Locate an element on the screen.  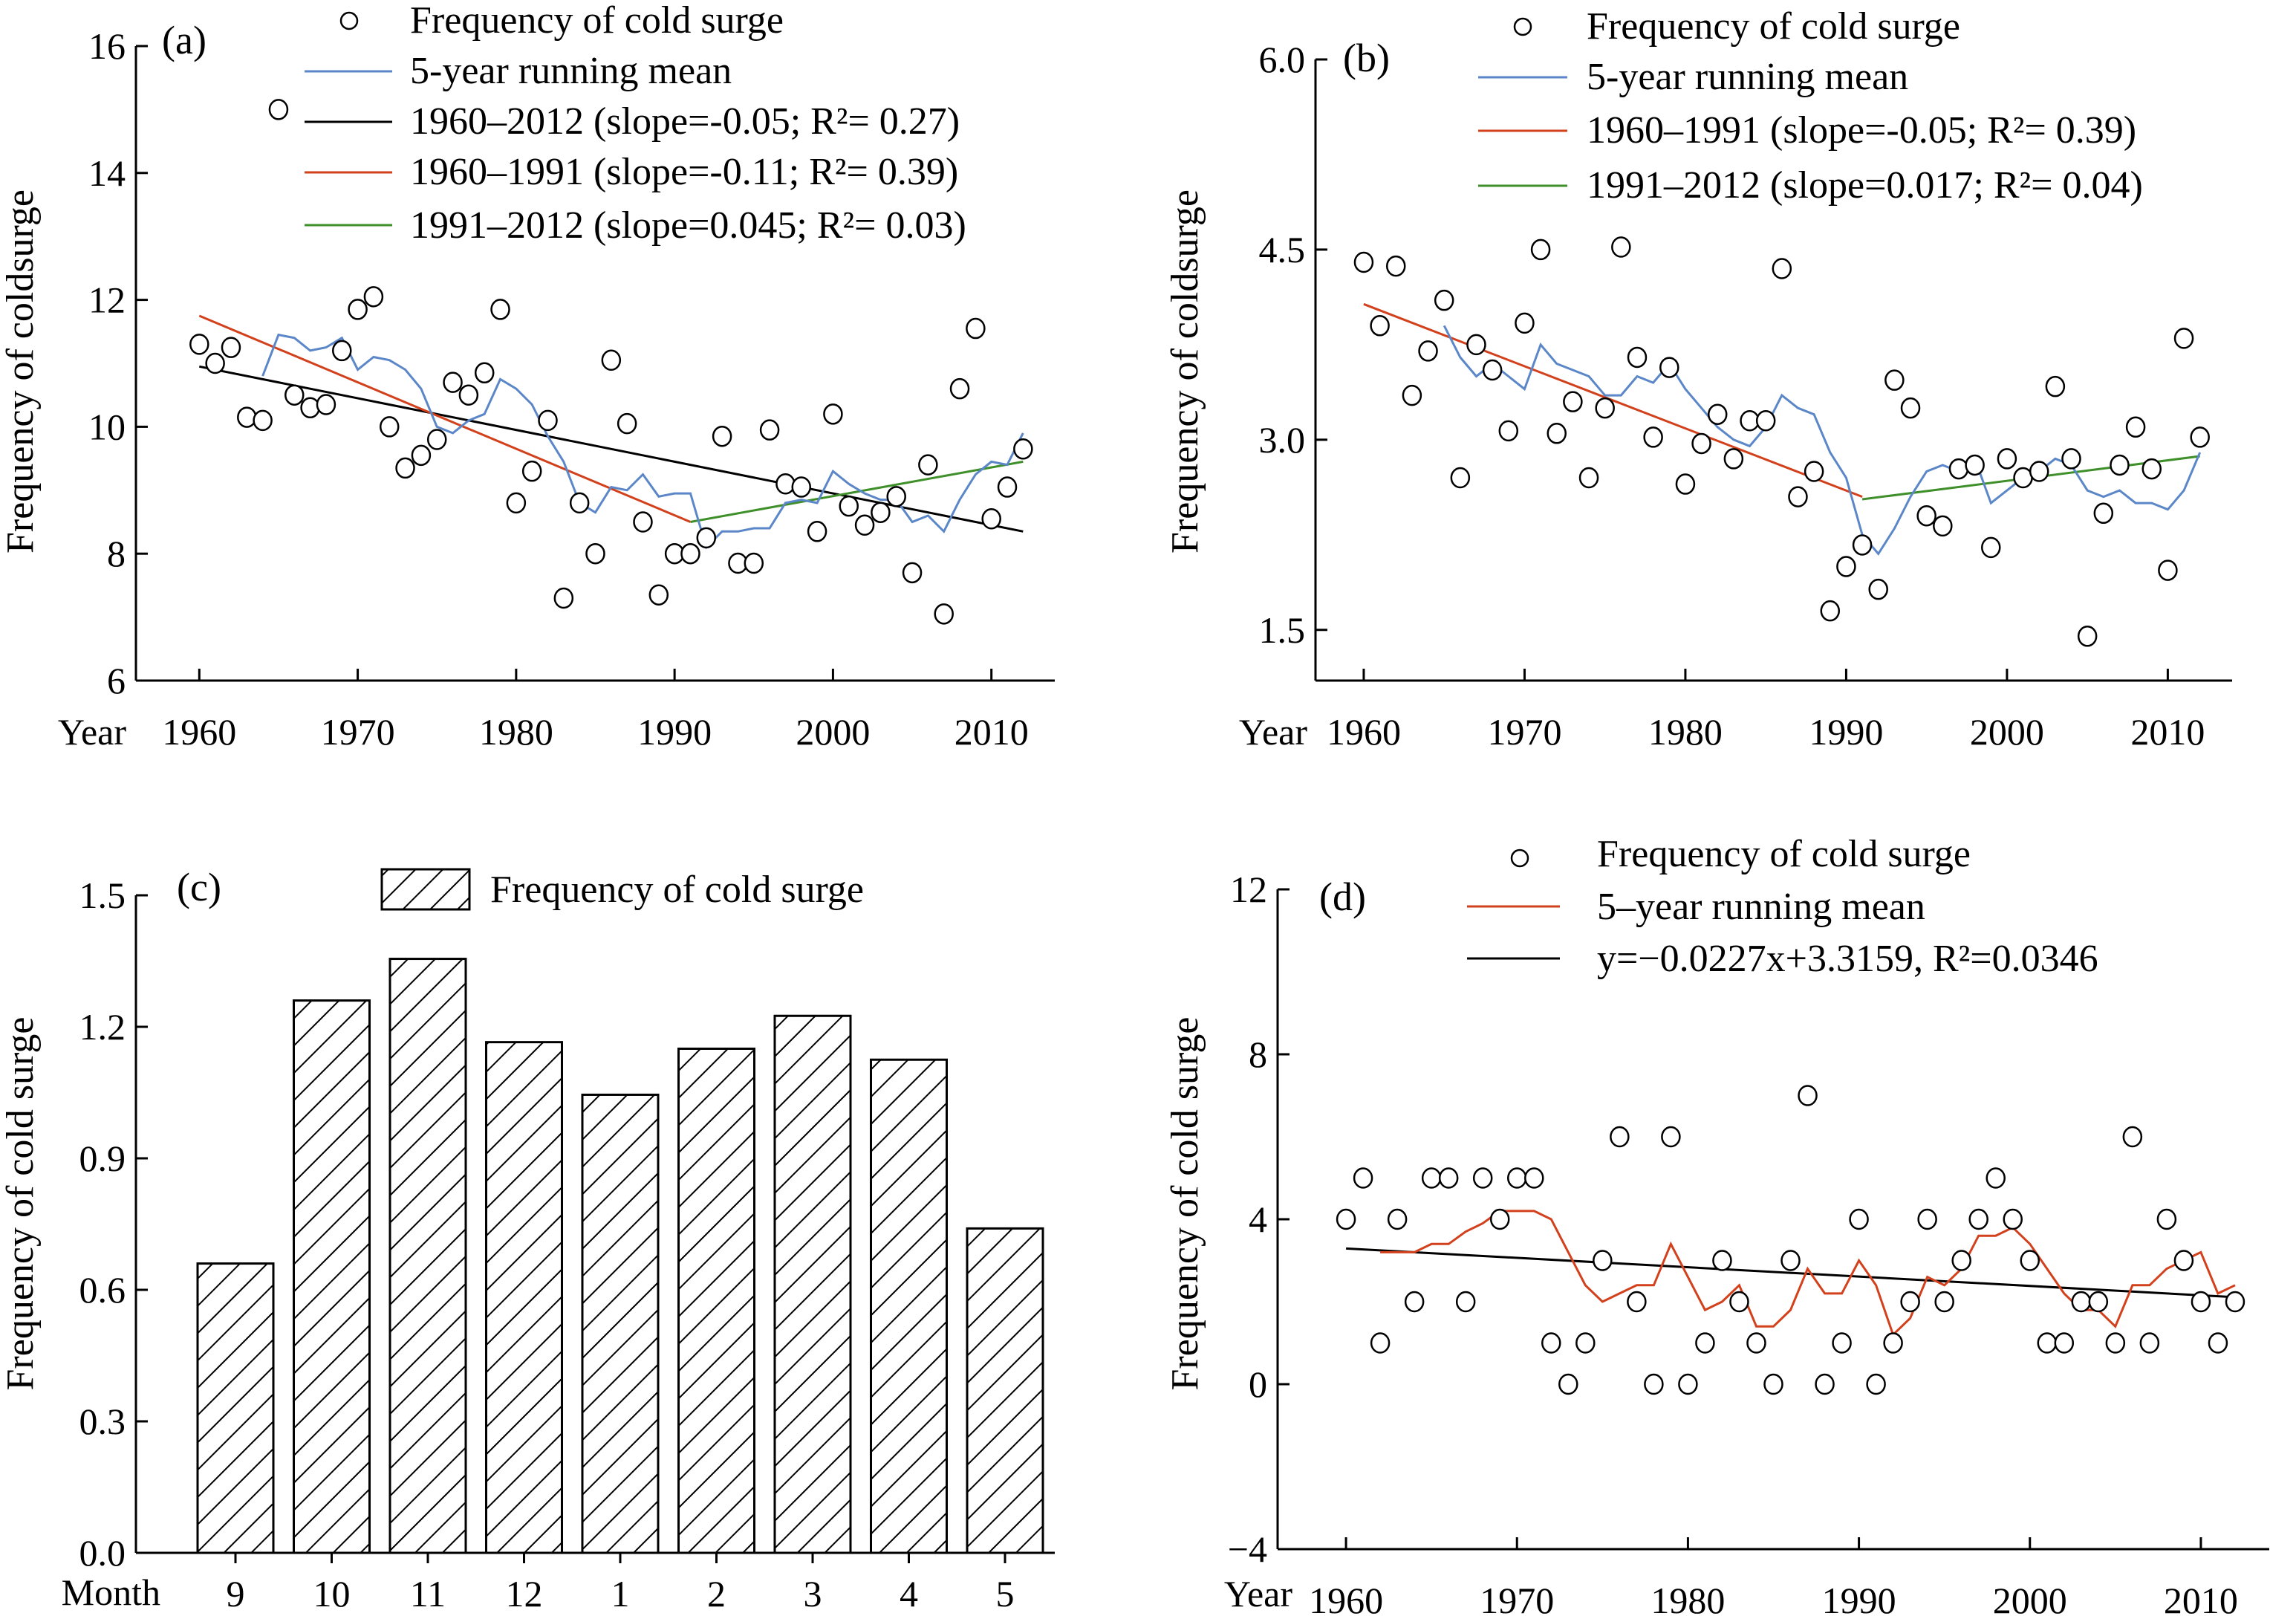
panel-b-running-mean-line is located at coordinates (1822, 440).